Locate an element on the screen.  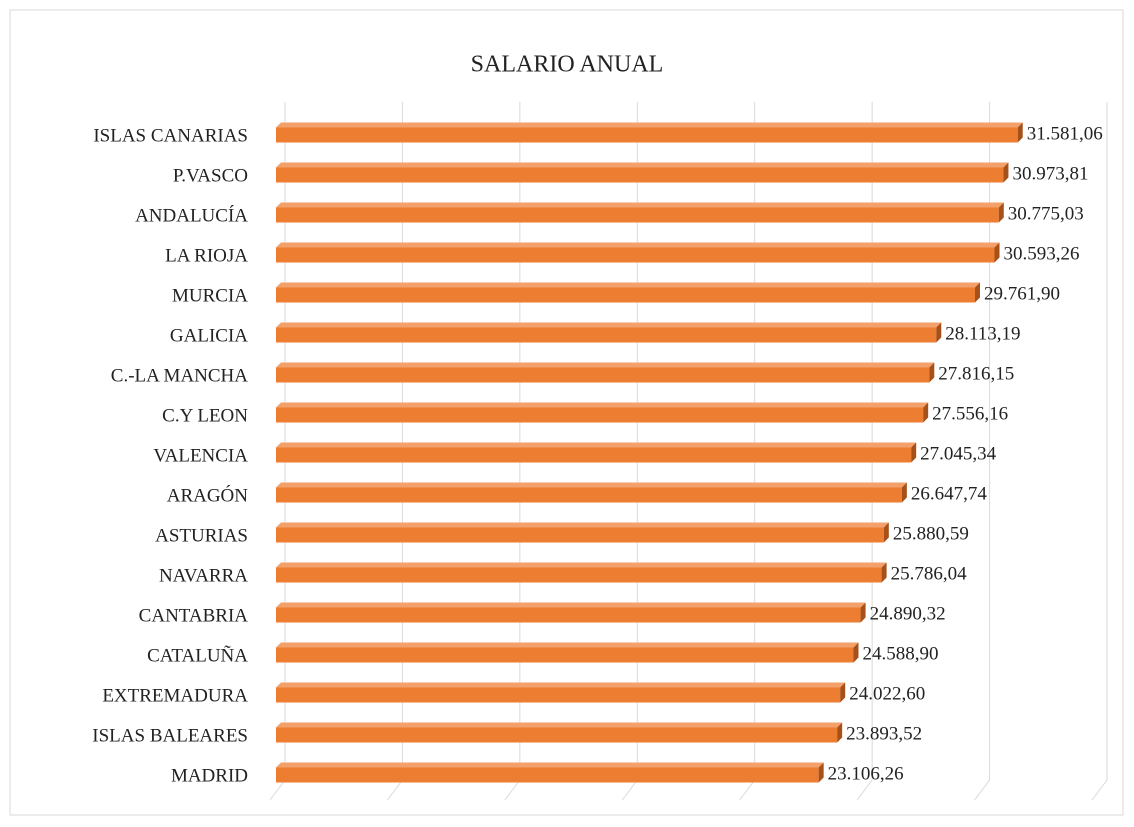
value-label: 26.647,74 is located at coordinates (949, 493).